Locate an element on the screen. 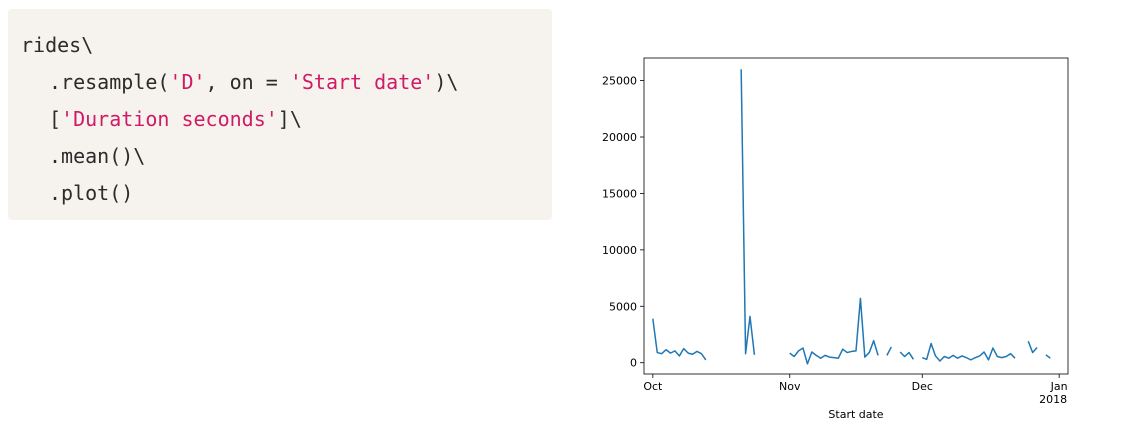  x-tick-label: Nov is located at coordinates (790, 386).